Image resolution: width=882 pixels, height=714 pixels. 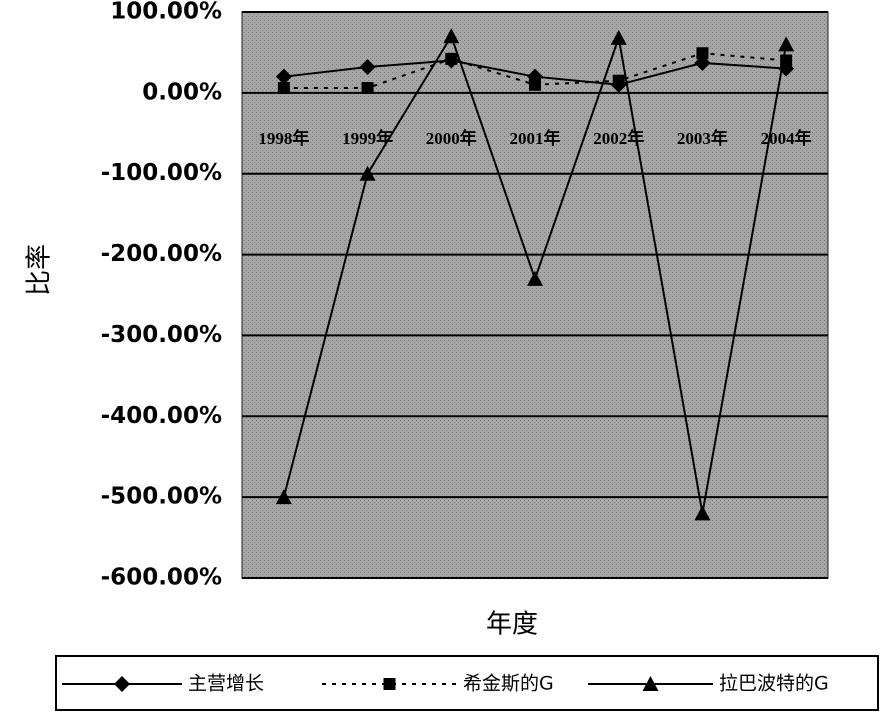 What do you see at coordinates (451, 138) in the screenshot?
I see `x-tick-label: 2000年` at bounding box center [451, 138].